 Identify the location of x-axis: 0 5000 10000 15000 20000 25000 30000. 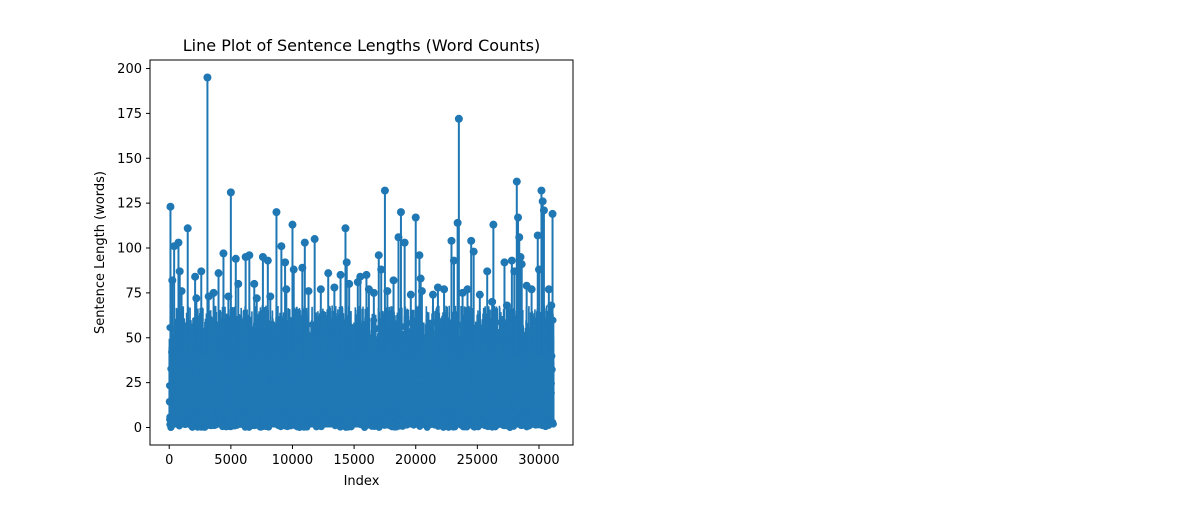
(362, 456).